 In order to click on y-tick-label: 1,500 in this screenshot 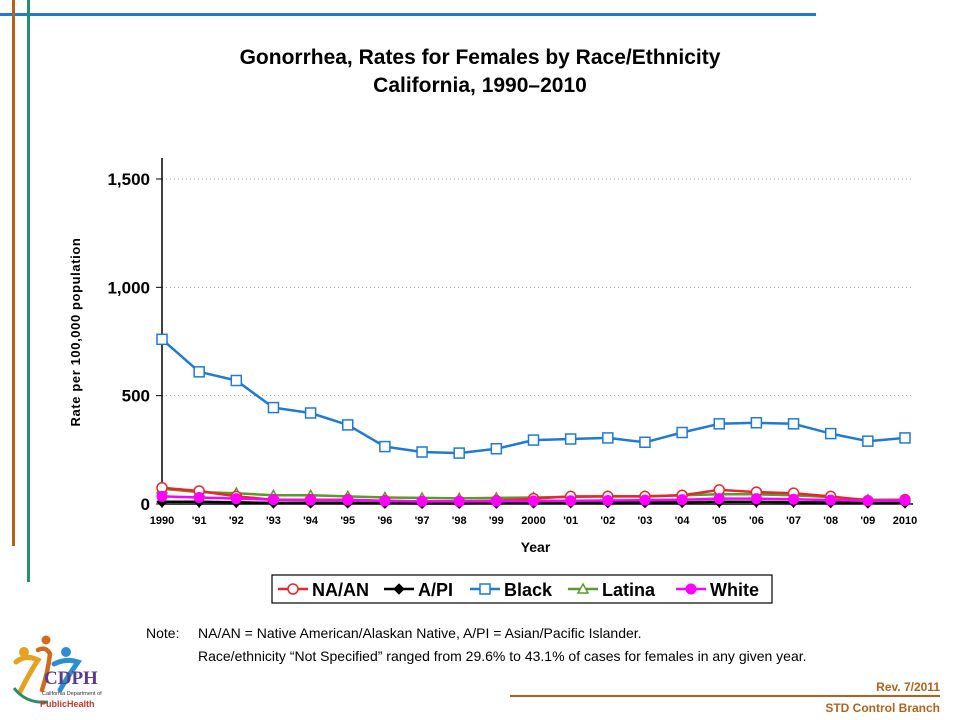, I will do `click(128, 179)`.